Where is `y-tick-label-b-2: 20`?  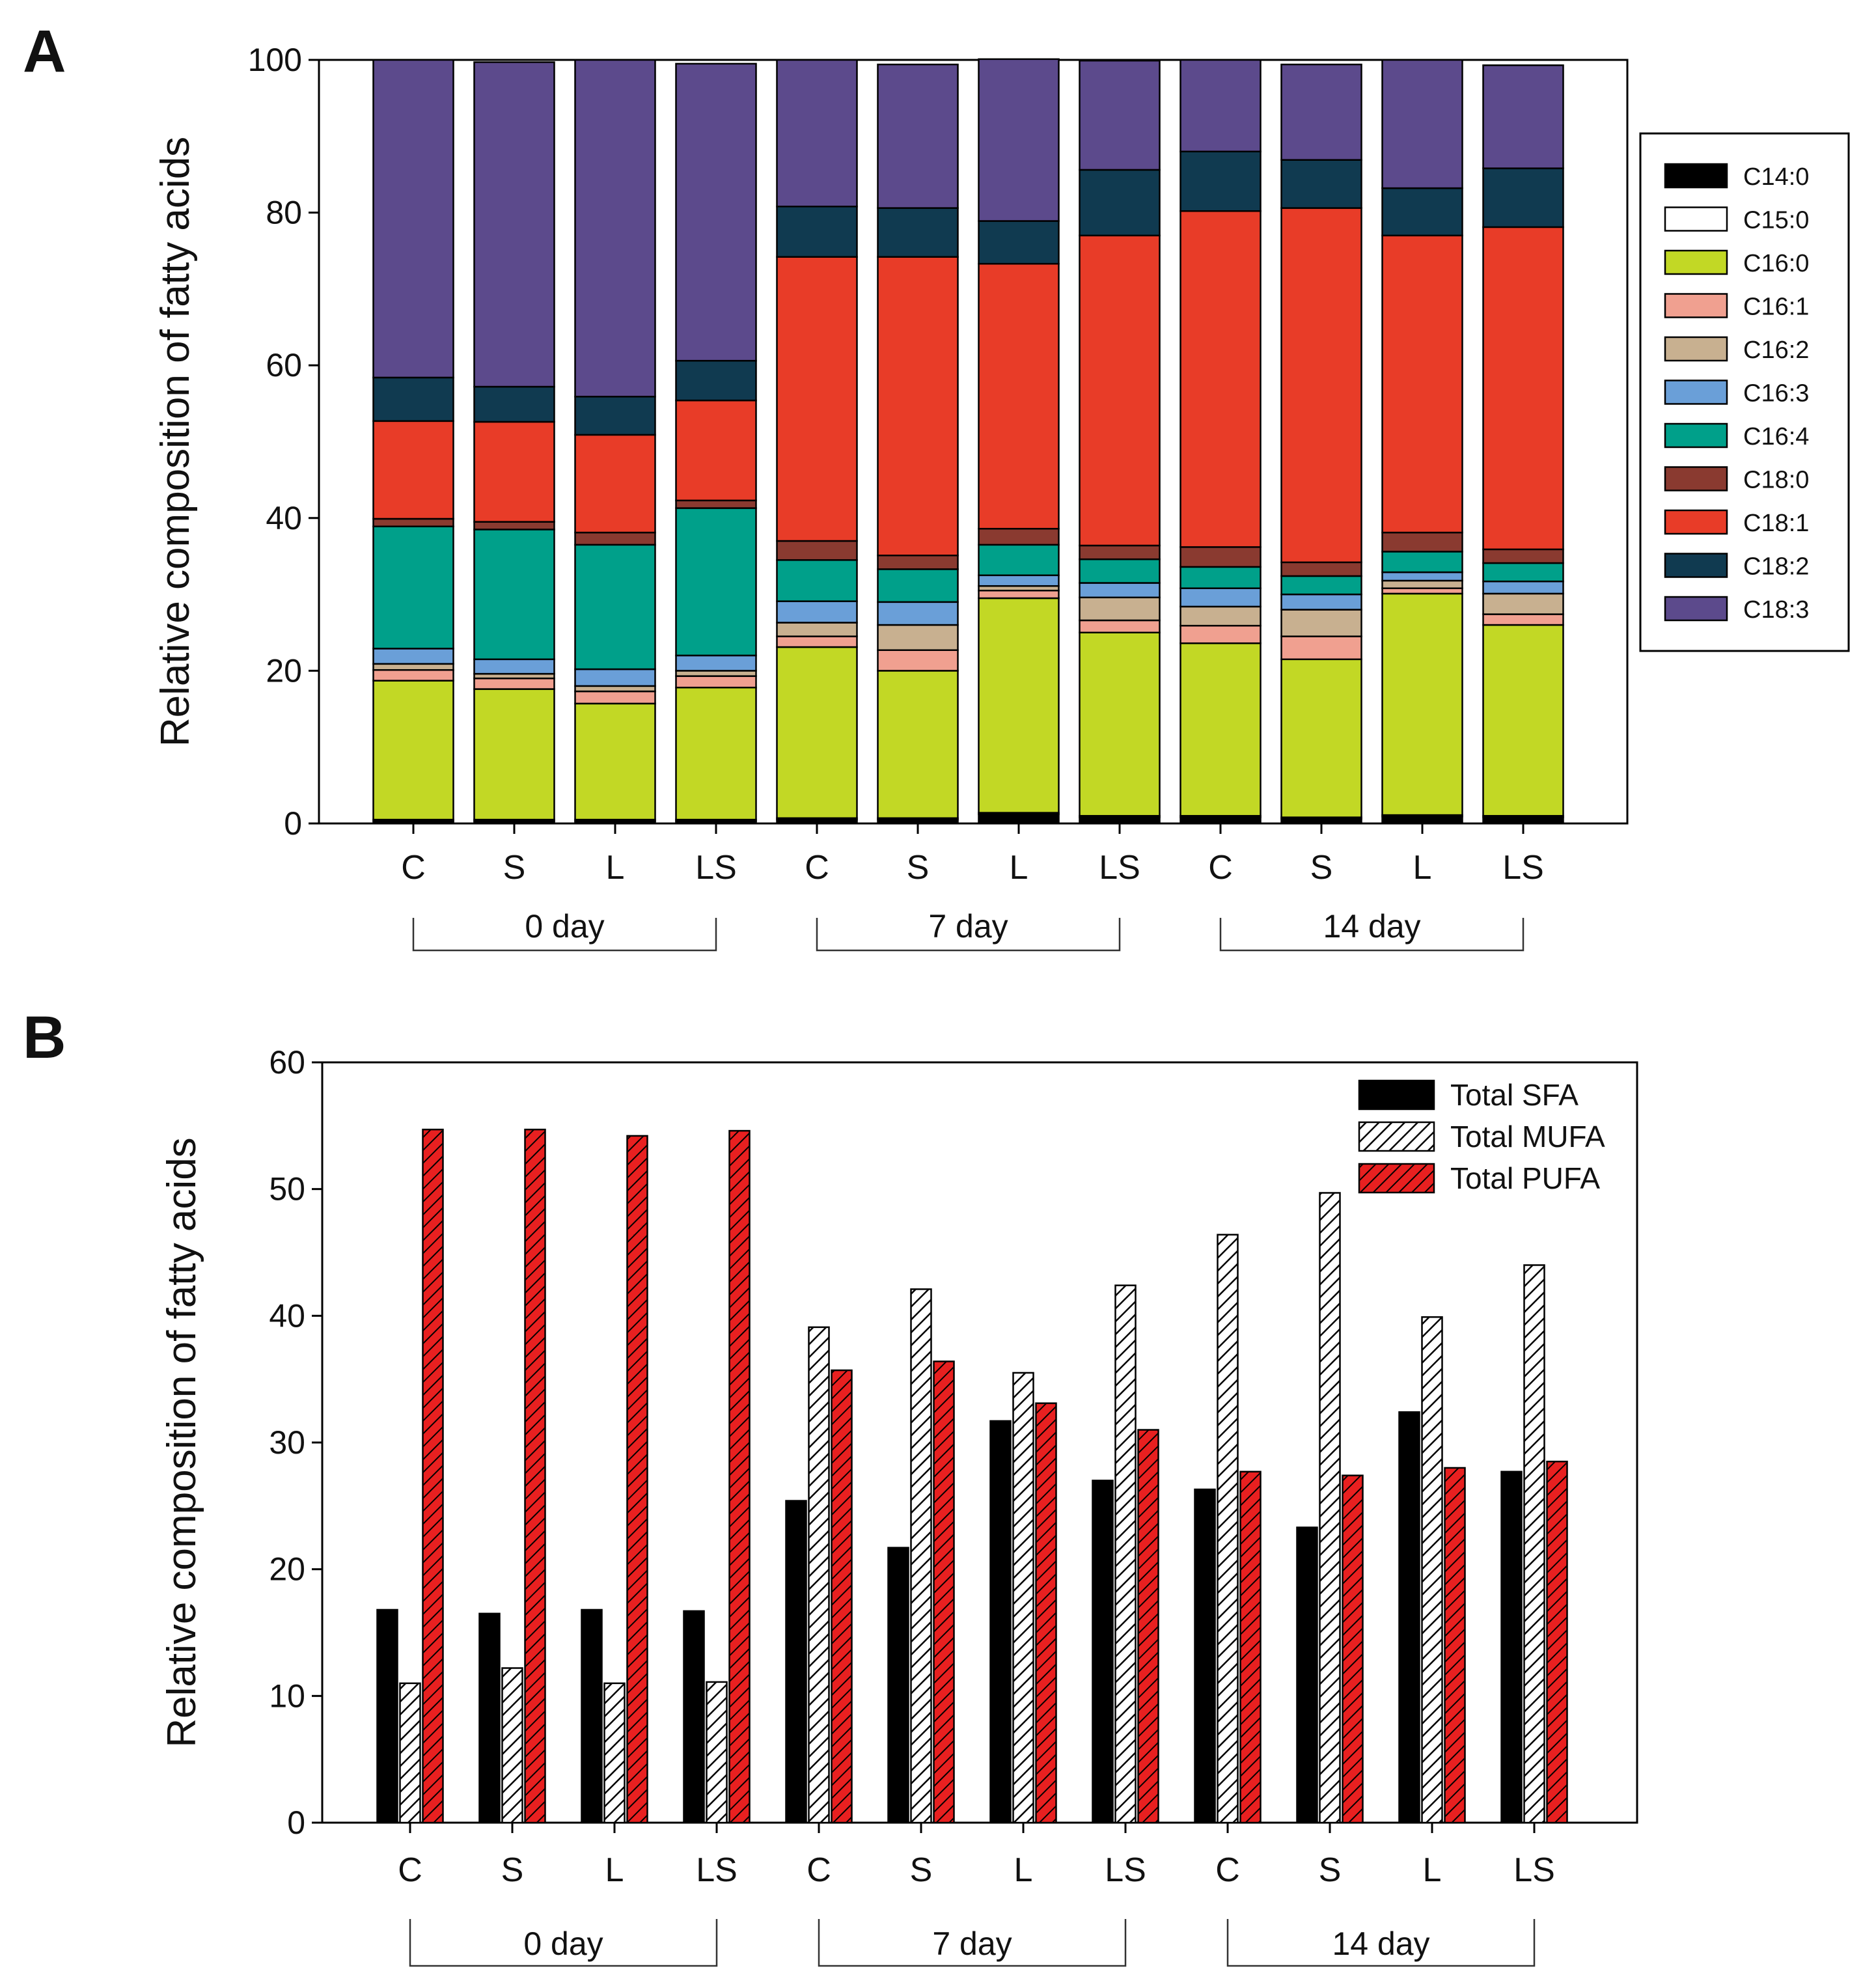 y-tick-label-b-2: 20 is located at coordinates (287, 1570).